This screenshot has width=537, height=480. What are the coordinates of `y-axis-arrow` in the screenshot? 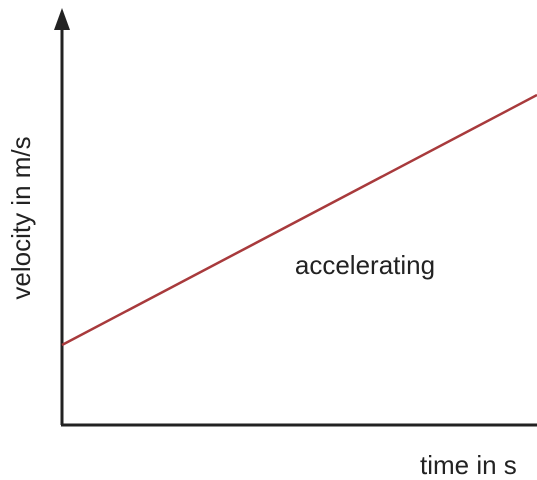 It's located at (62, 19).